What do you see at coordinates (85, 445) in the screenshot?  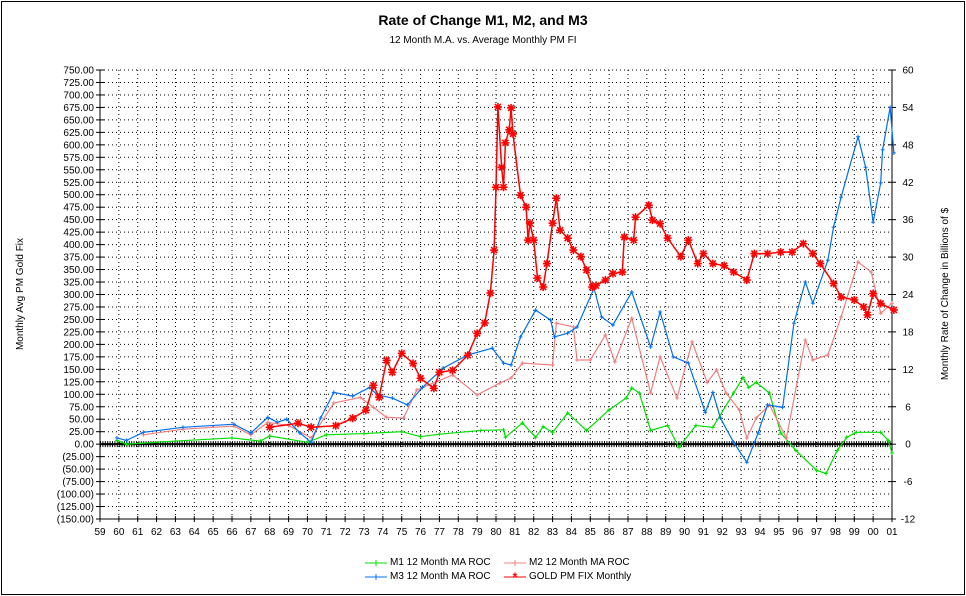 I see `y-left-tick-label: 0.00` at bounding box center [85, 445].